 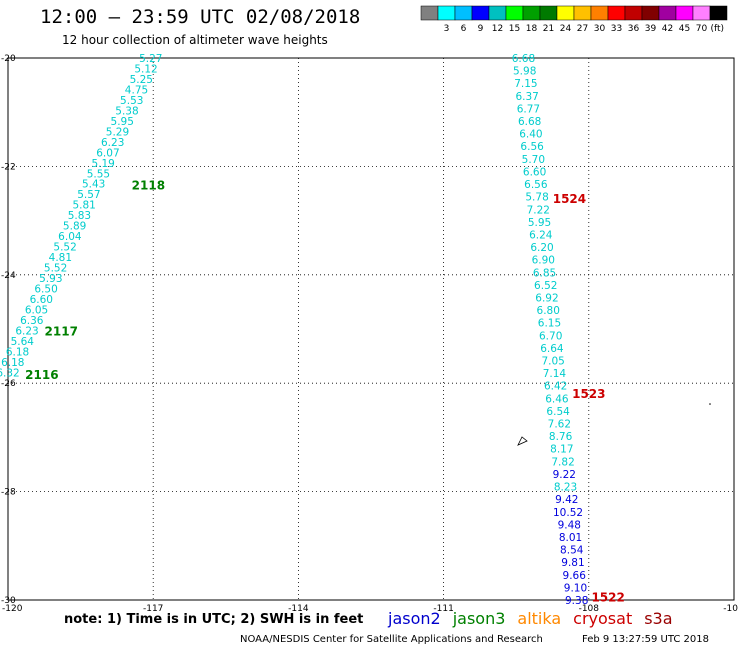 What do you see at coordinates (526, 97) in the screenshot?
I see `wave-height-value: 6.37` at bounding box center [526, 97].